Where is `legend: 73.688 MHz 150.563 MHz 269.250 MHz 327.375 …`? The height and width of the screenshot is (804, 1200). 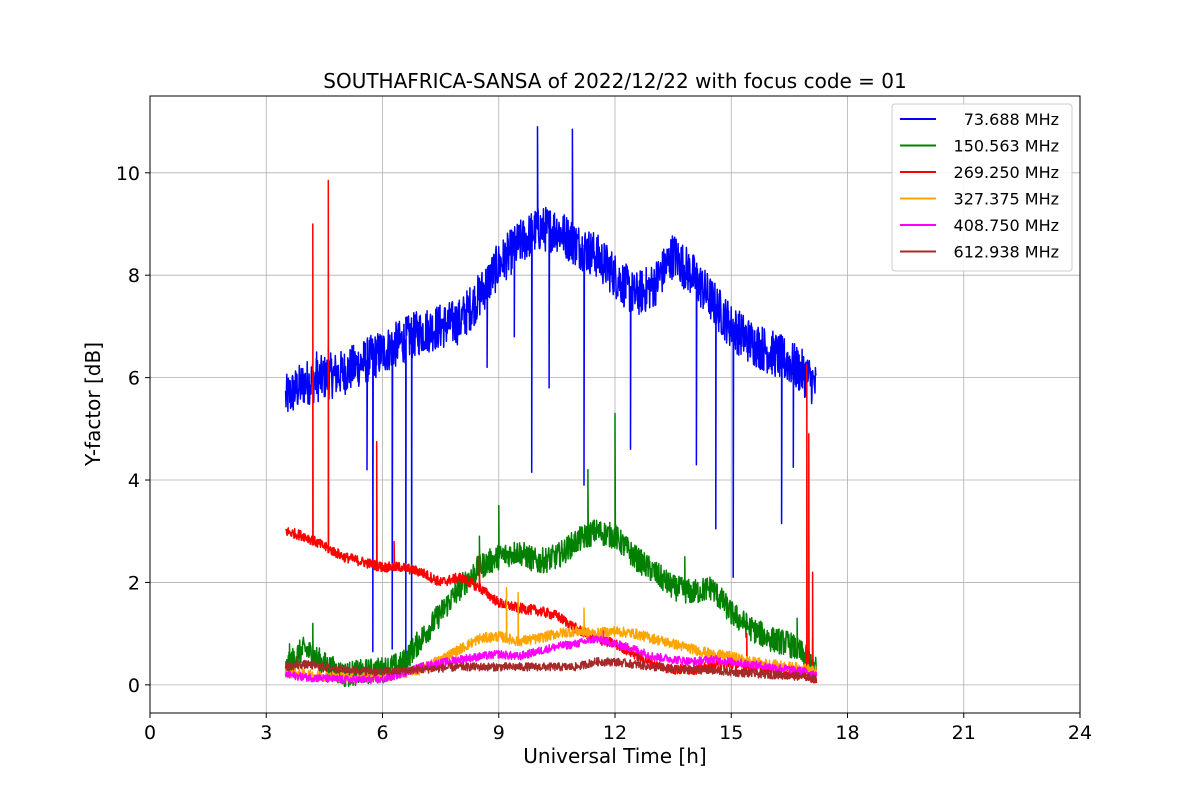
legend: 73.688 MHz 150.563 MHz 269.250 MHz 327.375 … is located at coordinates (982, 187).